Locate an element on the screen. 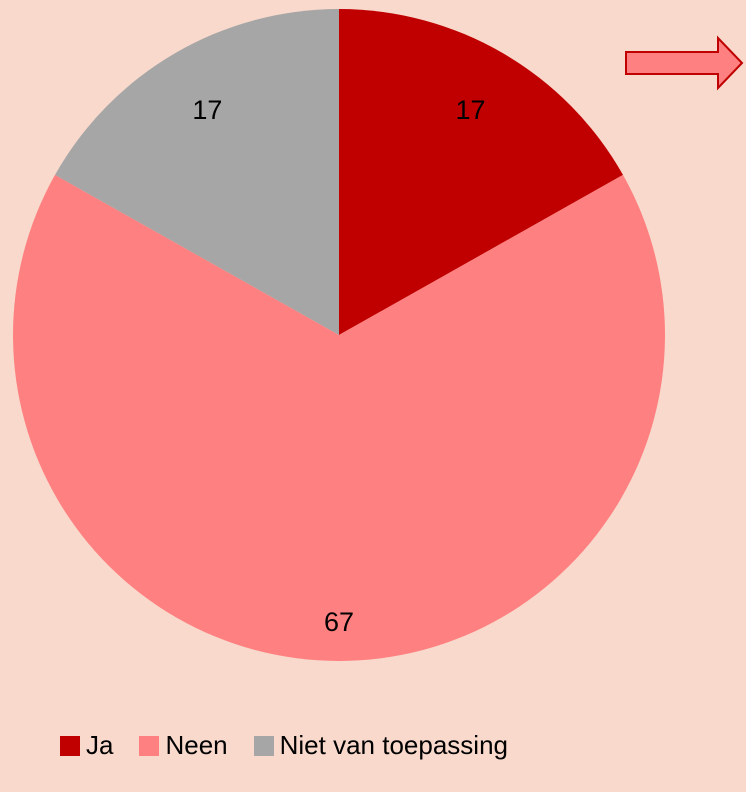  legend-swatch-niet-van-toepassing is located at coordinates (263, 745).